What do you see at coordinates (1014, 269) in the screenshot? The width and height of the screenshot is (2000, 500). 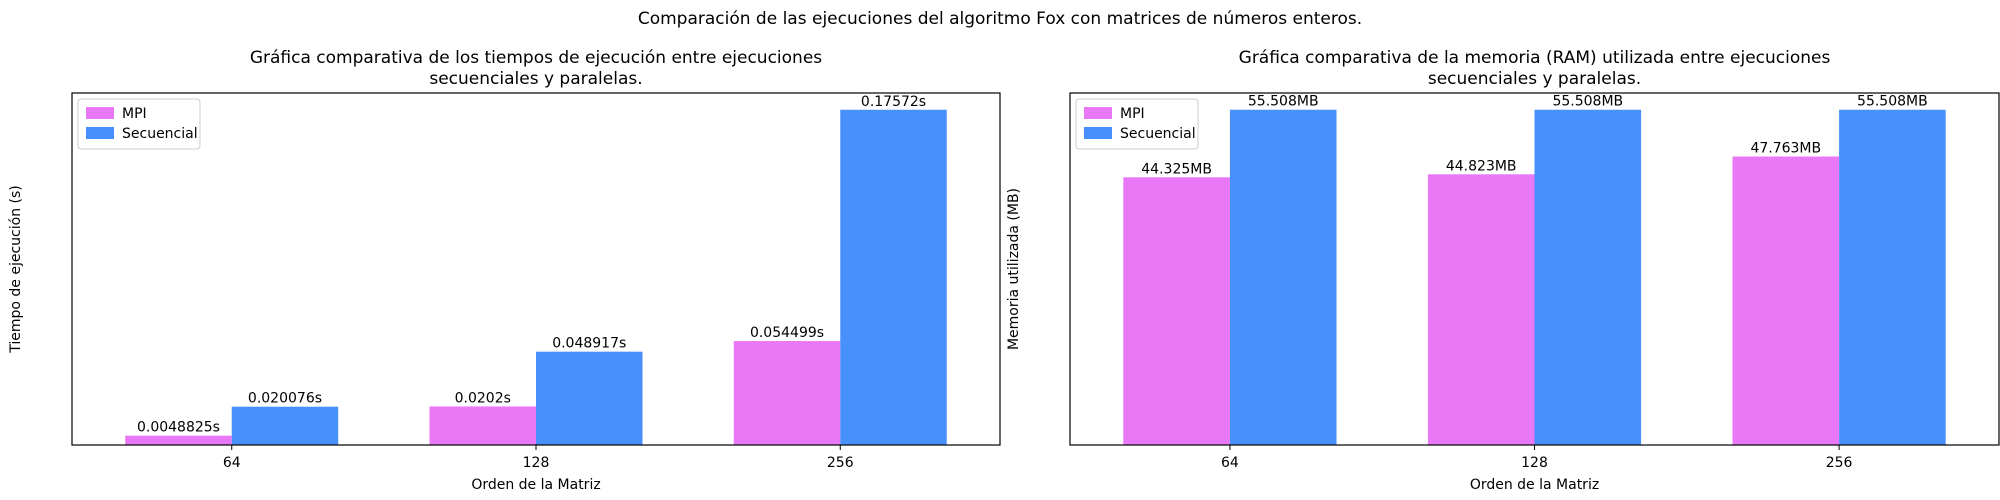 I see `y-axis-label: Memoria utilizada (MB)` at bounding box center [1014, 269].